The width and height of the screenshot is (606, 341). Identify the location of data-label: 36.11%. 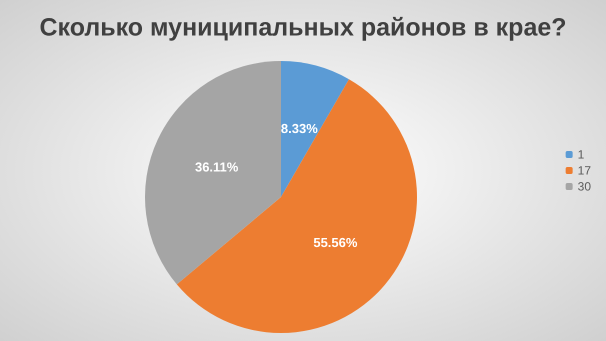
(216, 166).